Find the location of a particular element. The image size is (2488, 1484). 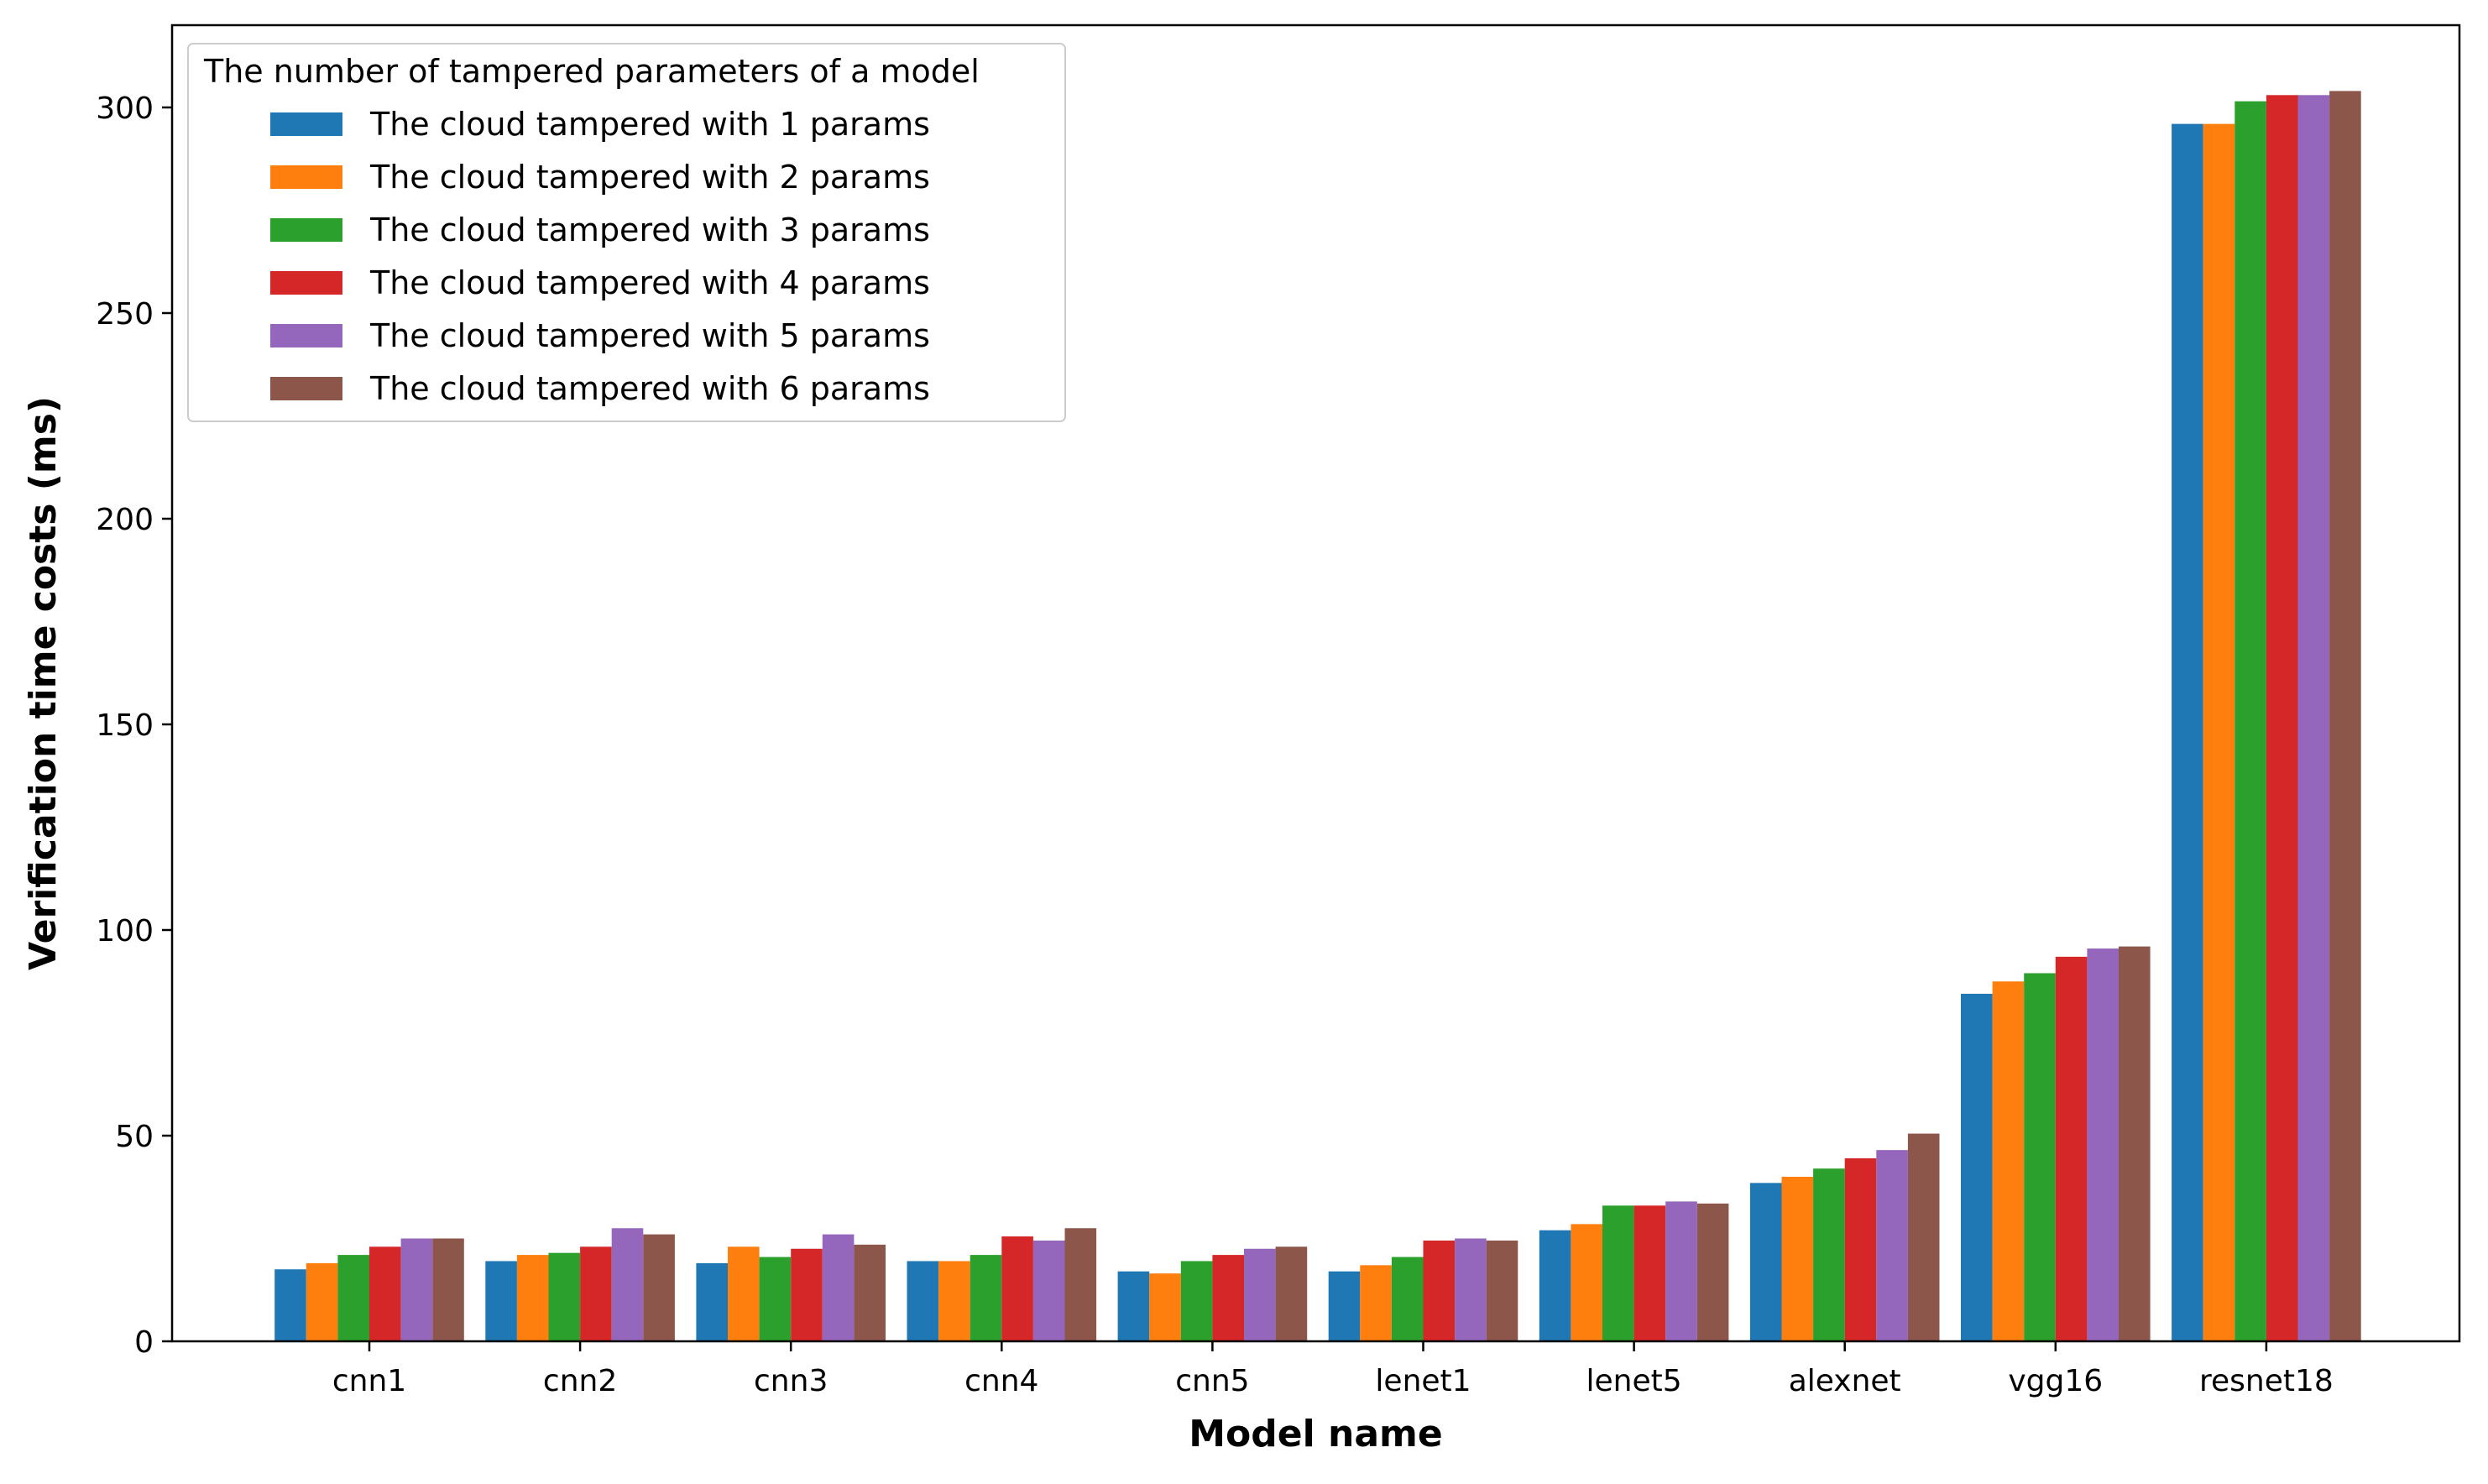

y-tick-label: 300 is located at coordinates (125, 108).